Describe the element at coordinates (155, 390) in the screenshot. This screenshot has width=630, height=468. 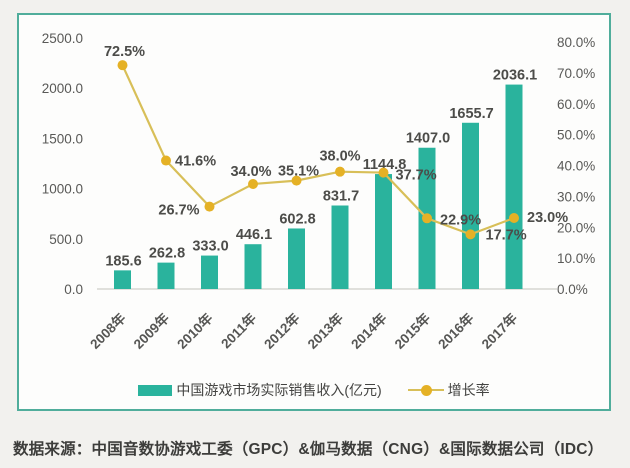
I see `revenue-swatch-icon` at that location.